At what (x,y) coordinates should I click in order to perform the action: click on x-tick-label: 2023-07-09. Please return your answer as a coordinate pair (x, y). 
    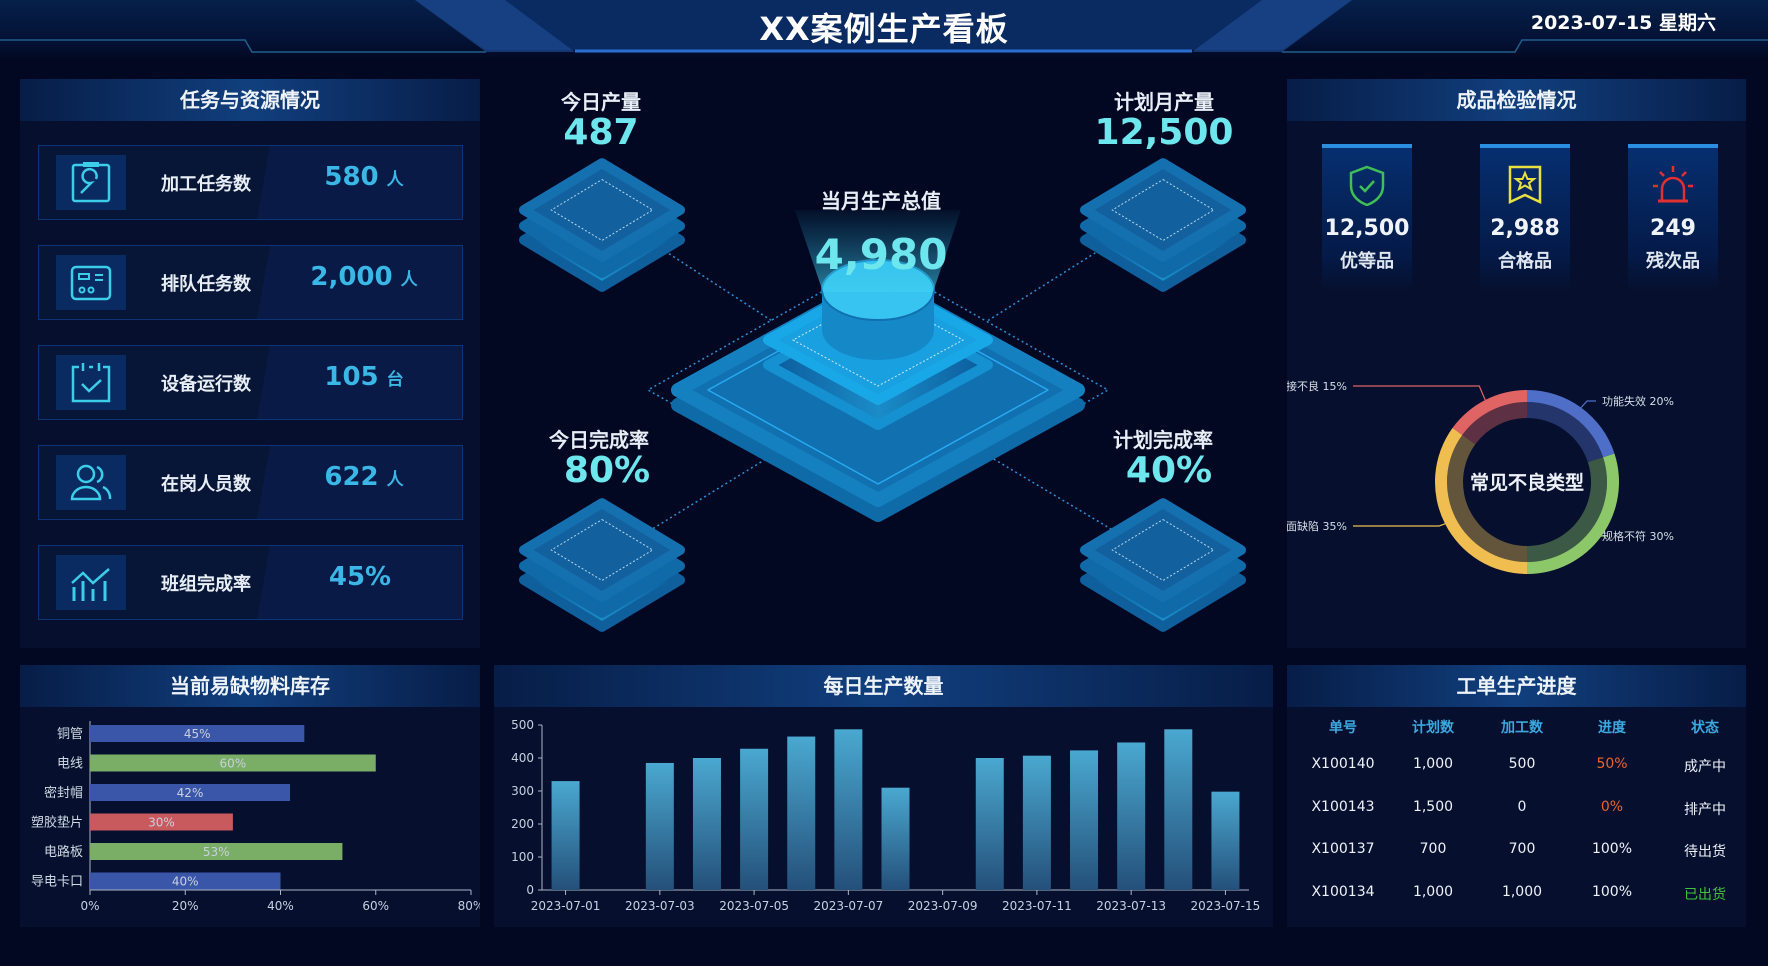
    Looking at the image, I should click on (943, 906).